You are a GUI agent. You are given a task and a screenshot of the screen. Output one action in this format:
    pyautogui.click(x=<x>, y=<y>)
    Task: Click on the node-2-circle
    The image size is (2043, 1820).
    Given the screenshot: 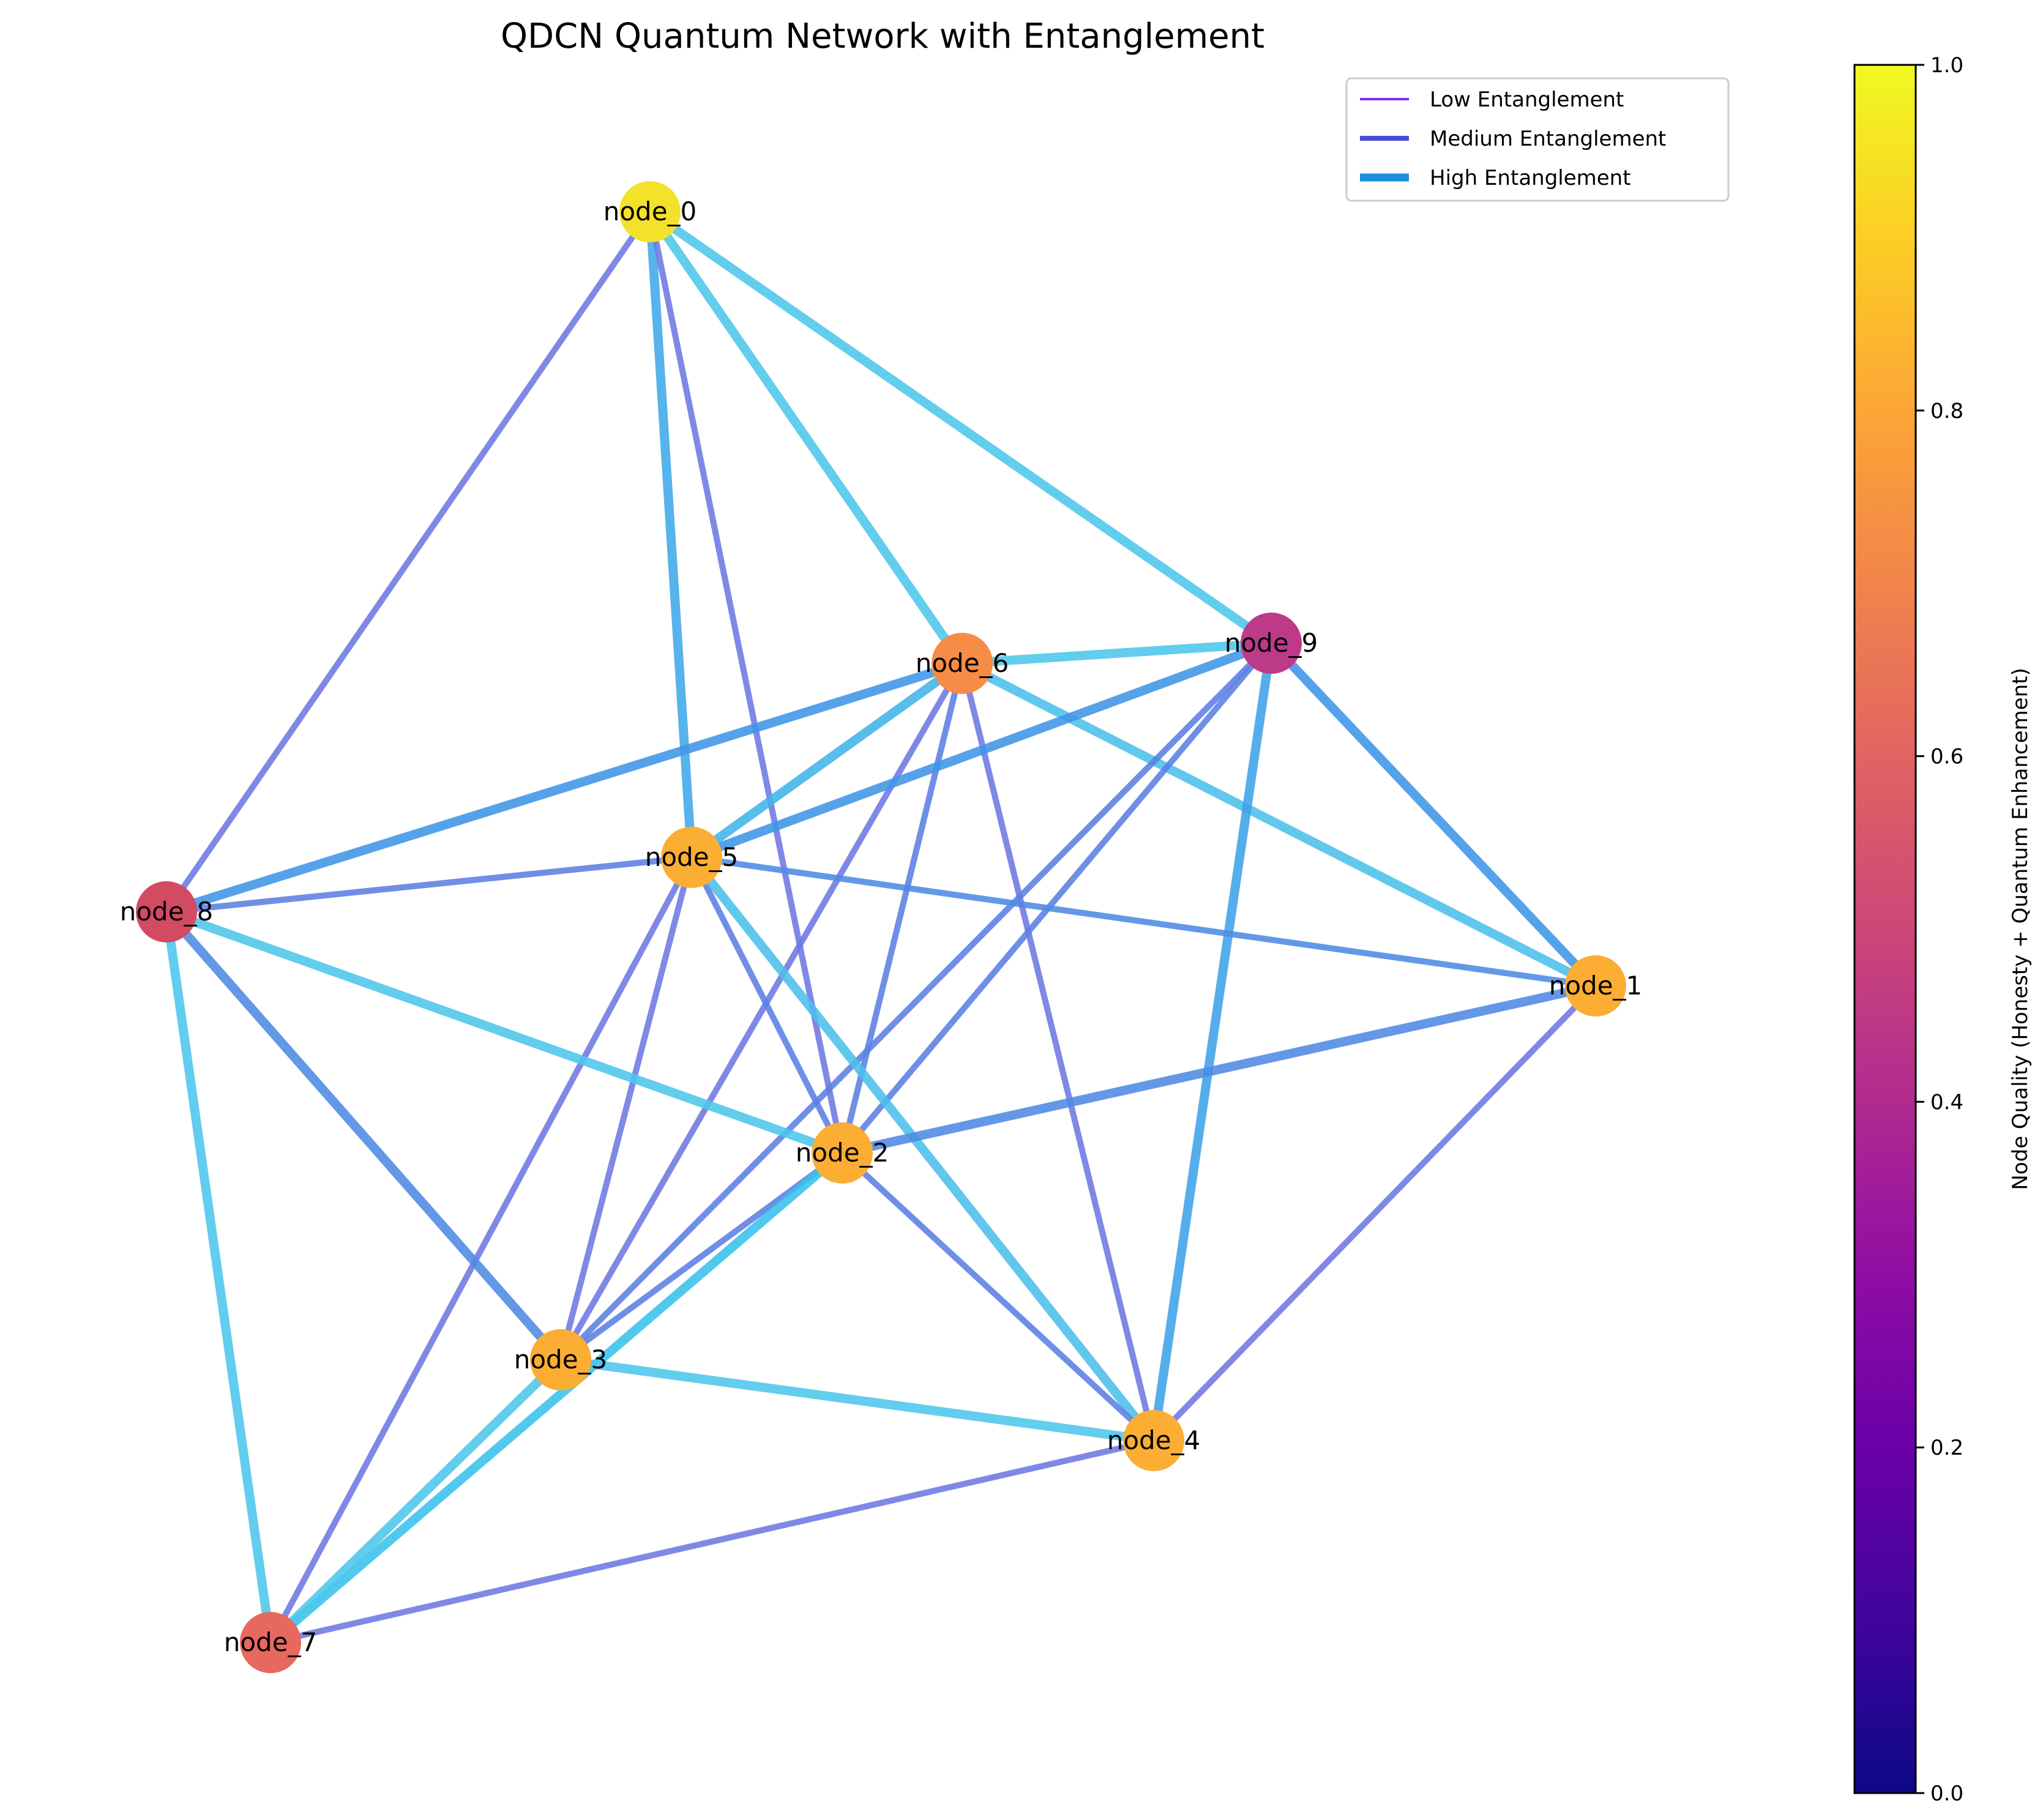 What is the action you would take?
    pyautogui.click(x=842, y=1153)
    